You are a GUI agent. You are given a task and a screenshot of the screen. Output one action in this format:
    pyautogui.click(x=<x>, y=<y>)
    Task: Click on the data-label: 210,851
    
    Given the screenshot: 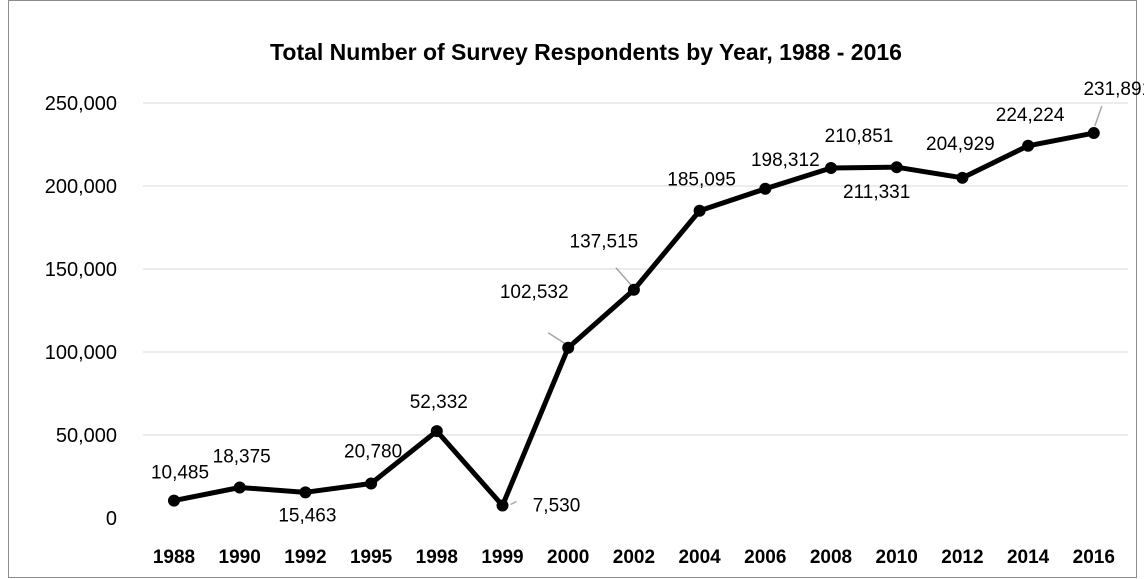 What is the action you would take?
    pyautogui.click(x=859, y=136)
    